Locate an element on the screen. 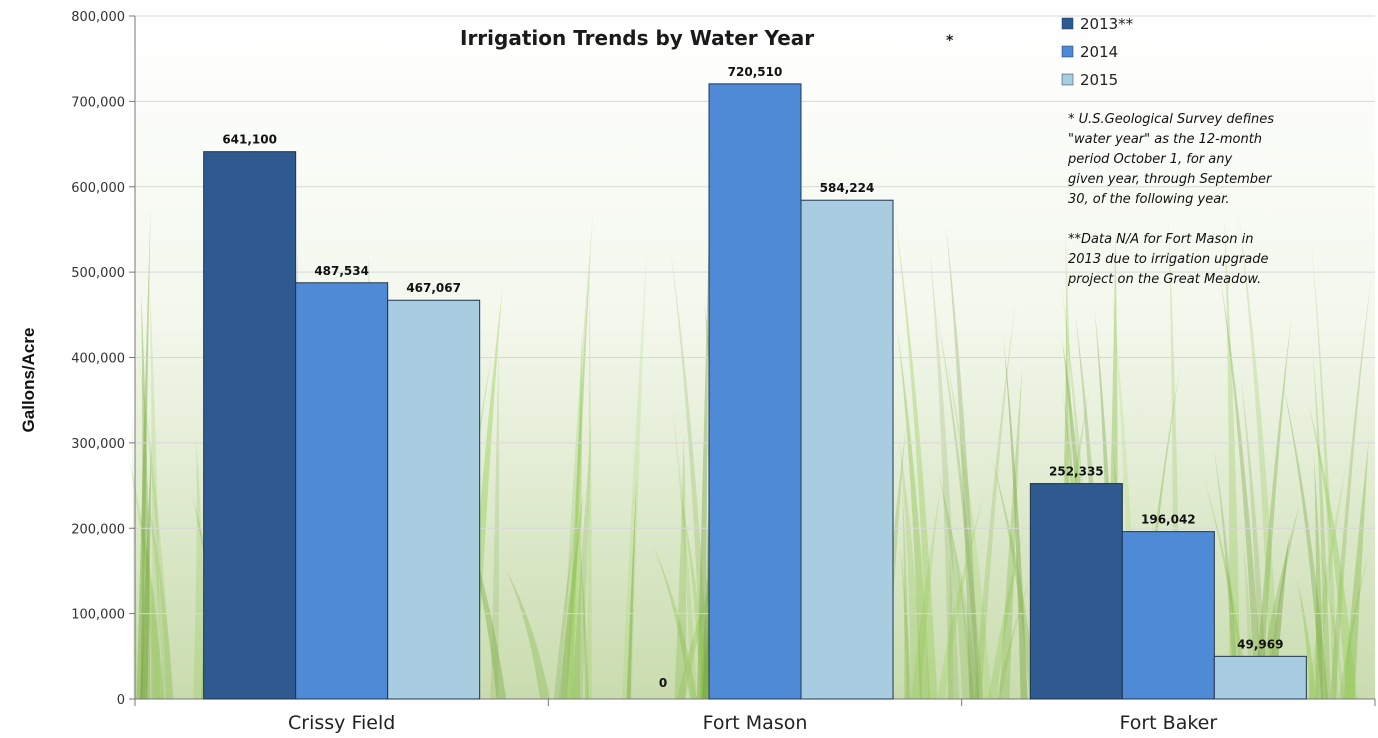 This screenshot has width=1378, height=738. y-tick-label: 200,000 is located at coordinates (98, 529).